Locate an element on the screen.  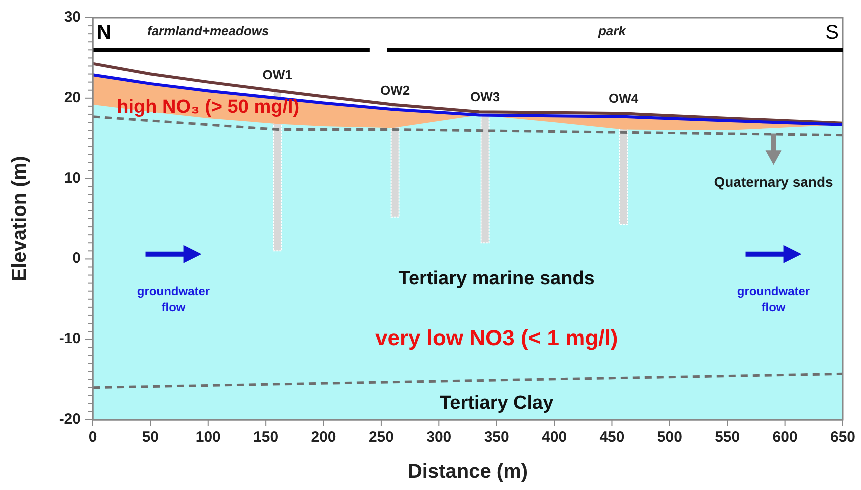
annotation: Quaternary sands is located at coordinates (774, 182).